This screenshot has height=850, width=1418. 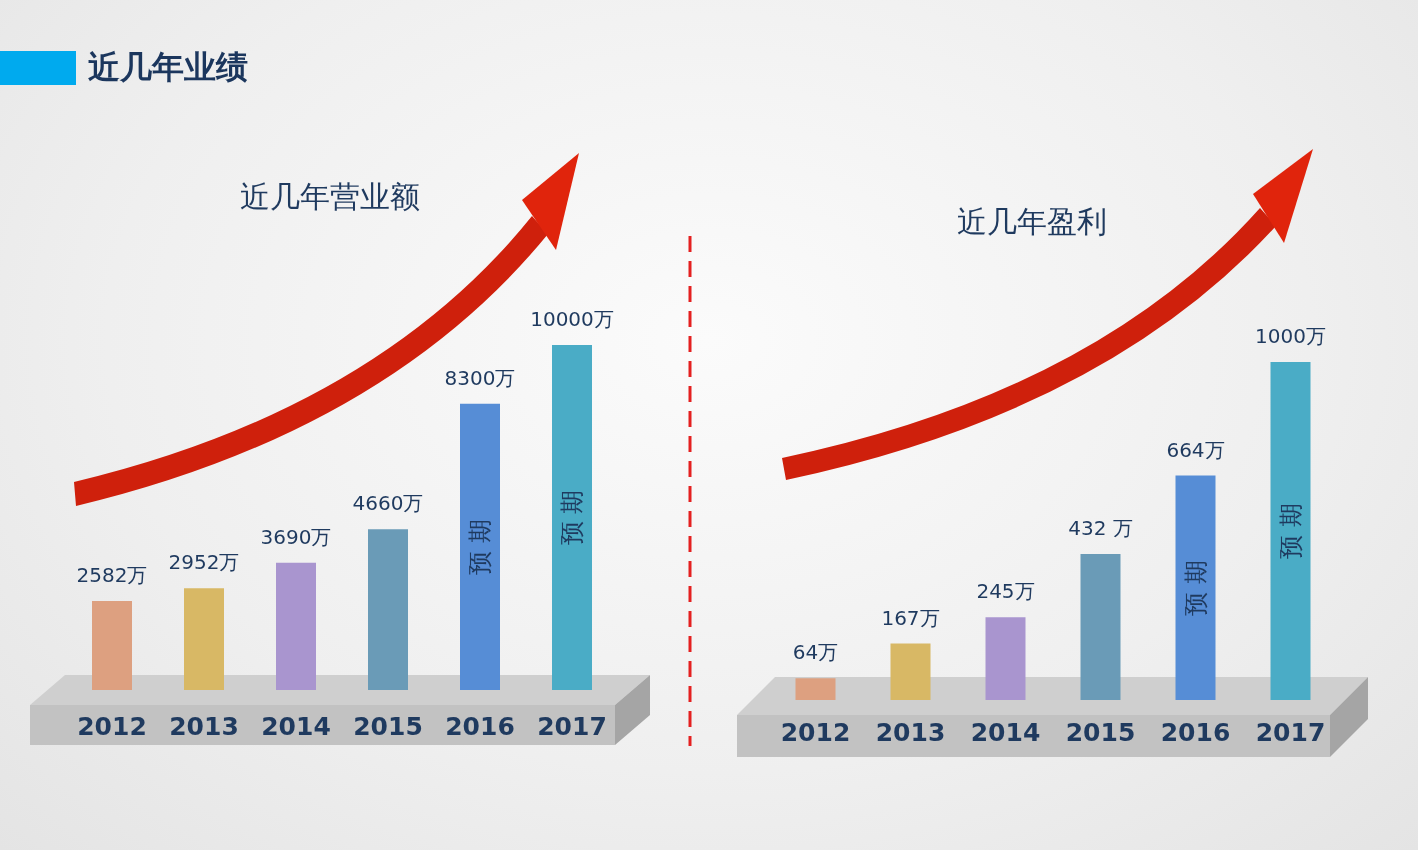 I want to click on data-label: 64万, so click(x=815, y=652).